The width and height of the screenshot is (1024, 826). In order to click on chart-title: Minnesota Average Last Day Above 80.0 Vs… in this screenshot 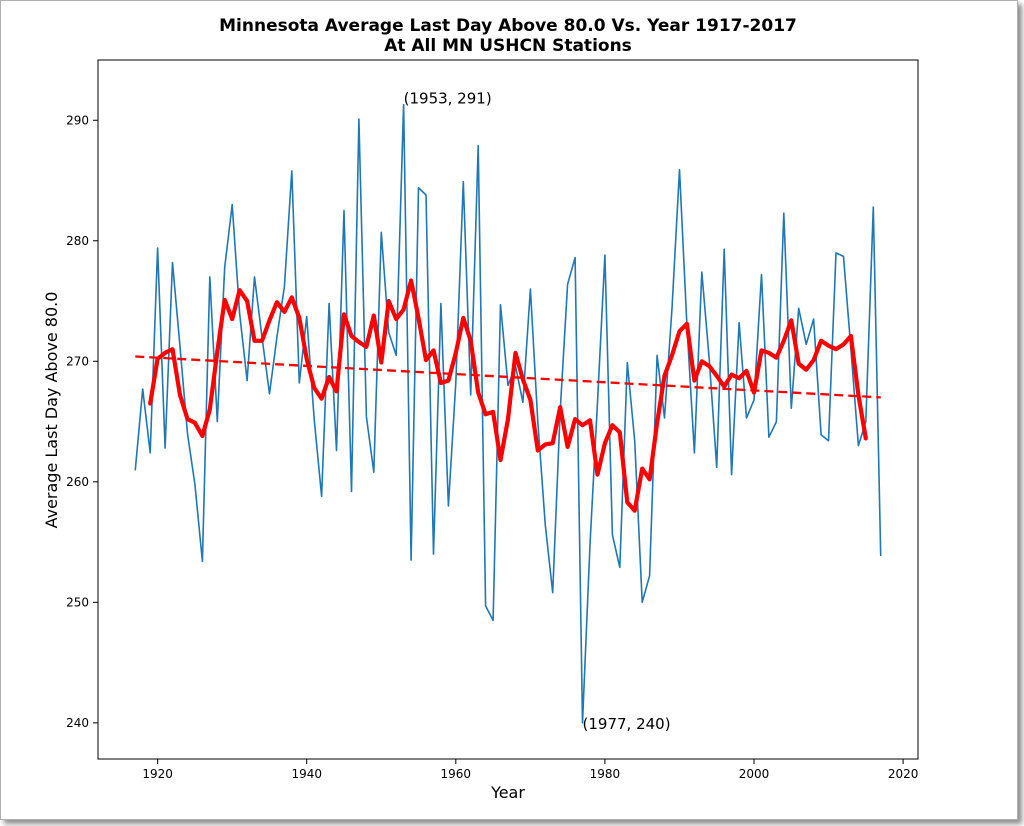, I will do `click(508, 26)`.